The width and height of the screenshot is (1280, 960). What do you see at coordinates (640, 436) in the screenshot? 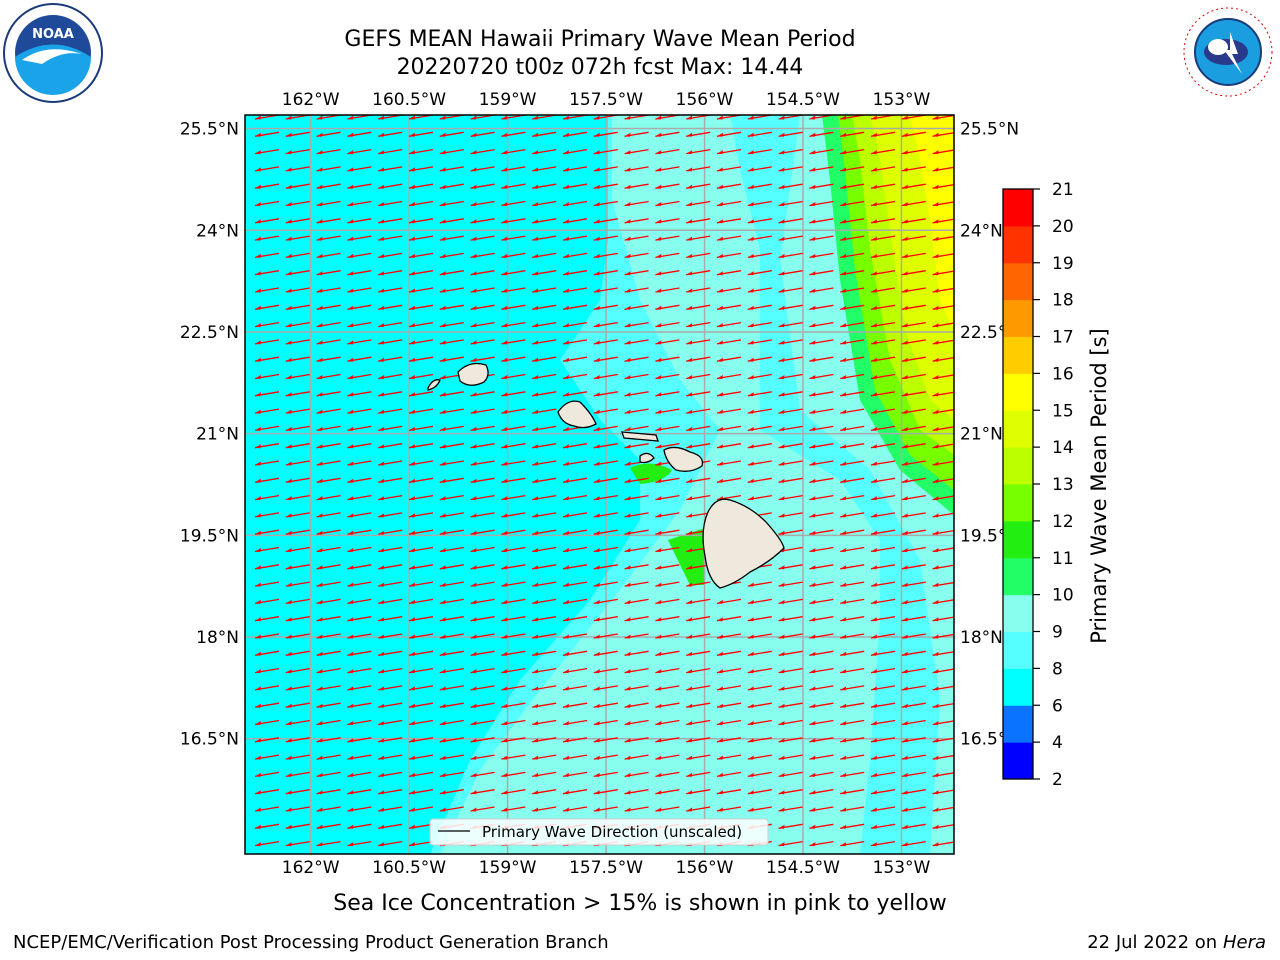
I see `island-molokai` at bounding box center [640, 436].